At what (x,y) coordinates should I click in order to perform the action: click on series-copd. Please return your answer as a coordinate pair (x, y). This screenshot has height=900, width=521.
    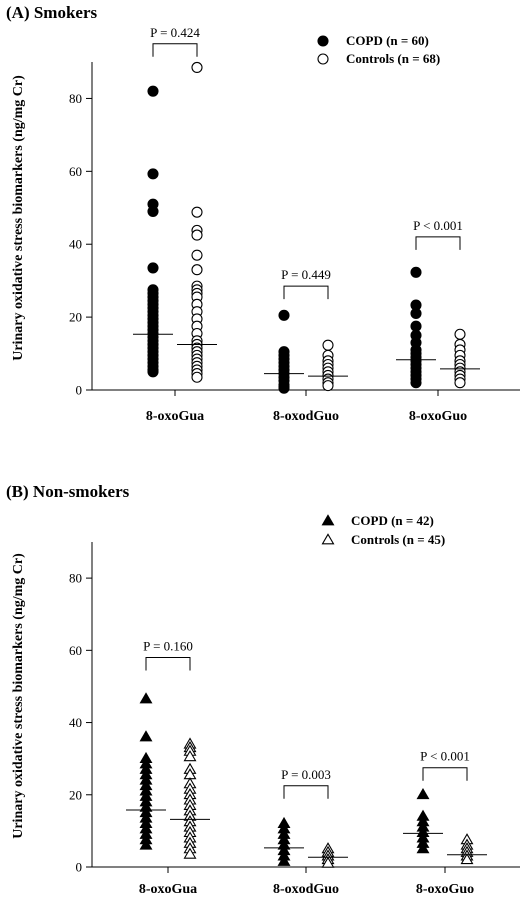
    Looking at the image, I should click on (284, 779).